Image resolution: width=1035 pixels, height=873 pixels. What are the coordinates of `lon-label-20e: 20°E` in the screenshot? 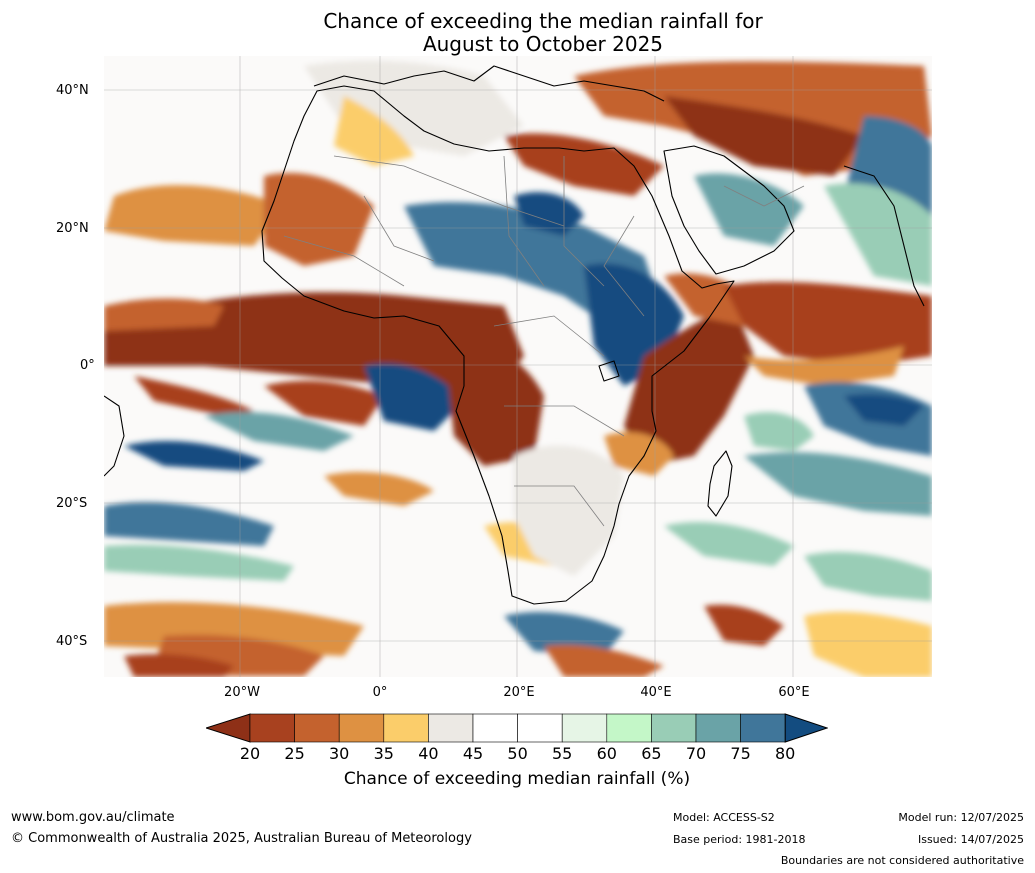 It's located at (519, 692).